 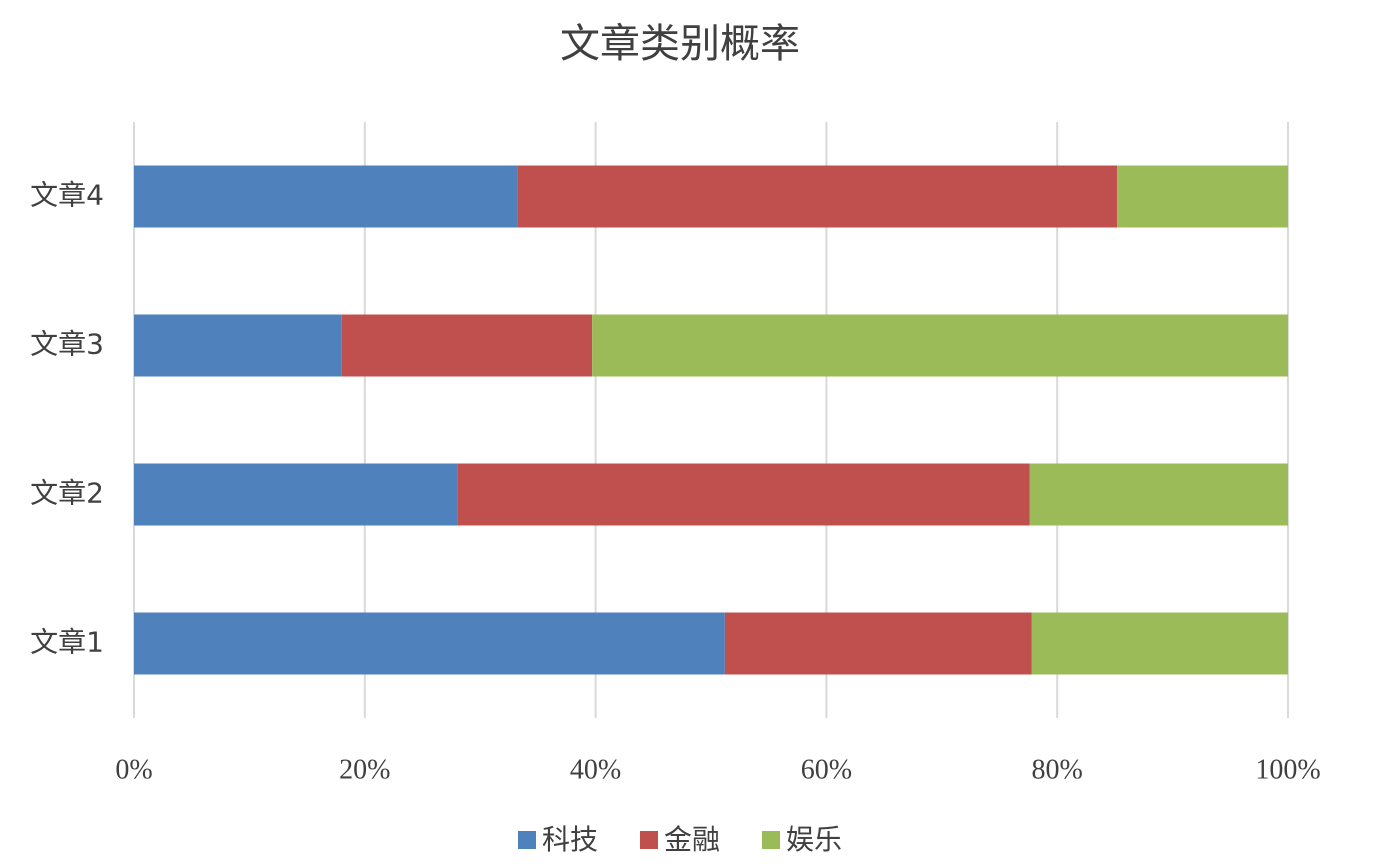 What do you see at coordinates (1057, 769) in the screenshot?
I see `x-tick-label: 80%` at bounding box center [1057, 769].